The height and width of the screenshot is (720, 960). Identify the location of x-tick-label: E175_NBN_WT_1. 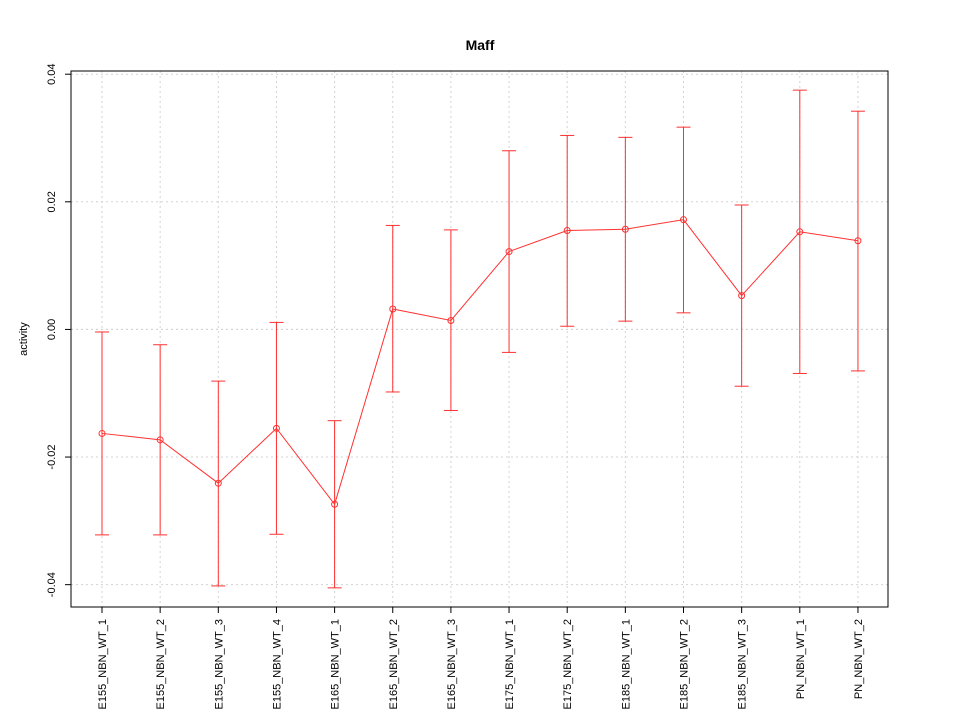
(510, 664).